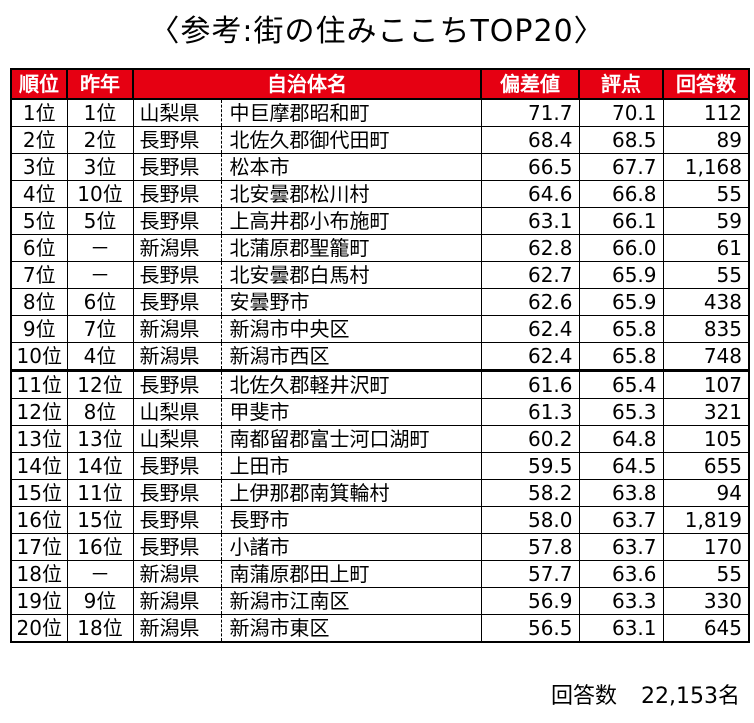 Image resolution: width=754 pixels, height=723 pixels. Describe the element at coordinates (530, 574) in the screenshot. I see `cell-deviation: 57.7` at that location.